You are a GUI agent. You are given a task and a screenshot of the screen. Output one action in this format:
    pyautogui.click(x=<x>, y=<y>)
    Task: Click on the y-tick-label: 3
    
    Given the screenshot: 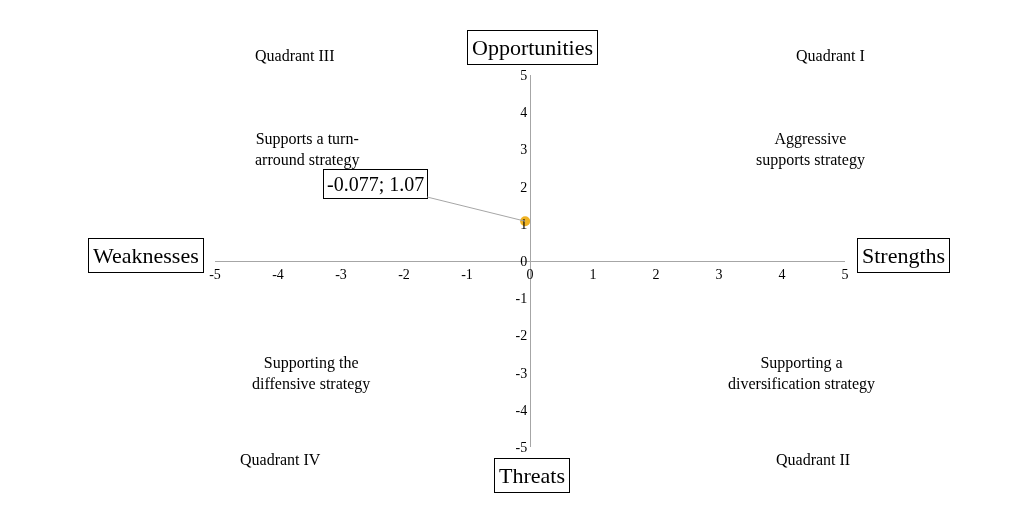 What is the action you would take?
    pyautogui.click(x=524, y=150)
    